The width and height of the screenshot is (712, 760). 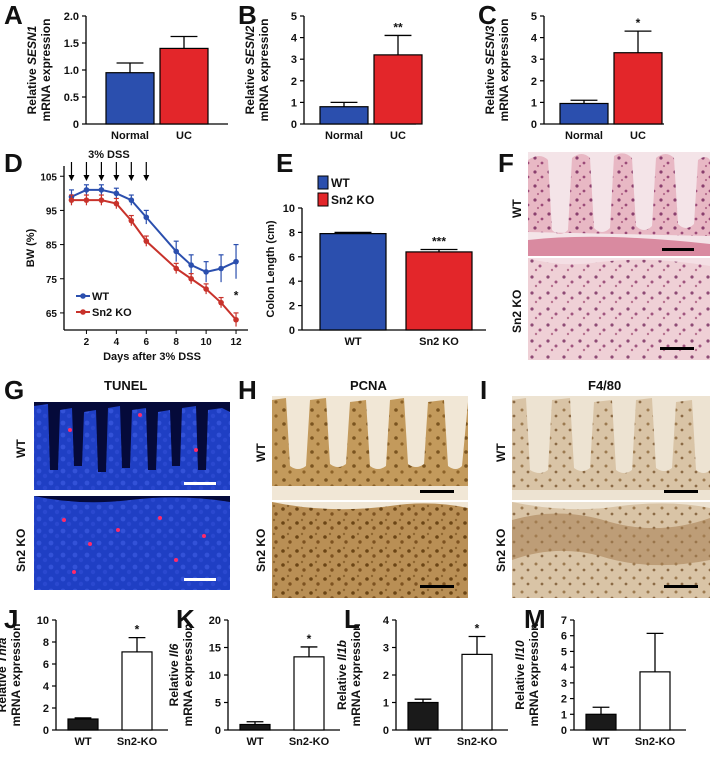 What do you see at coordinates (71, 44) in the screenshot?
I see `y-tick-label: 1.5` at bounding box center [71, 44].